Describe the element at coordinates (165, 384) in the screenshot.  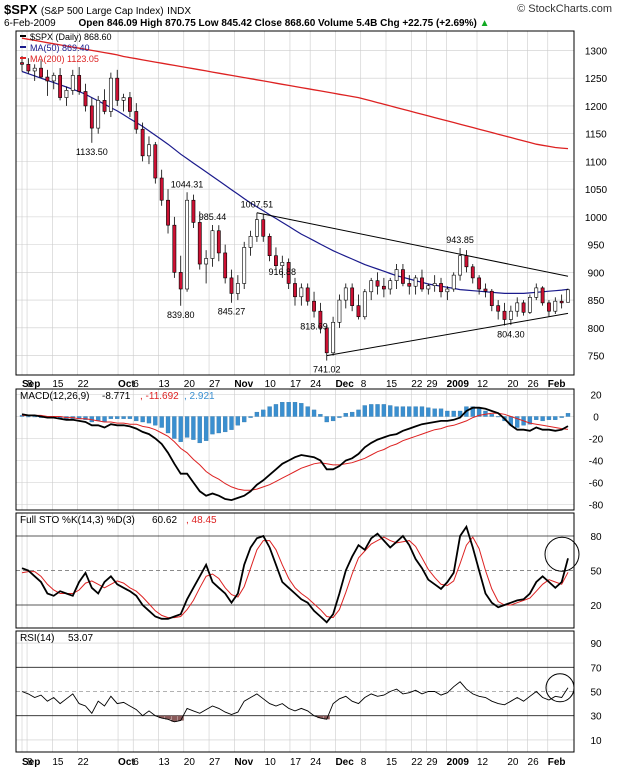
I see `price-x-label: 13` at that location.